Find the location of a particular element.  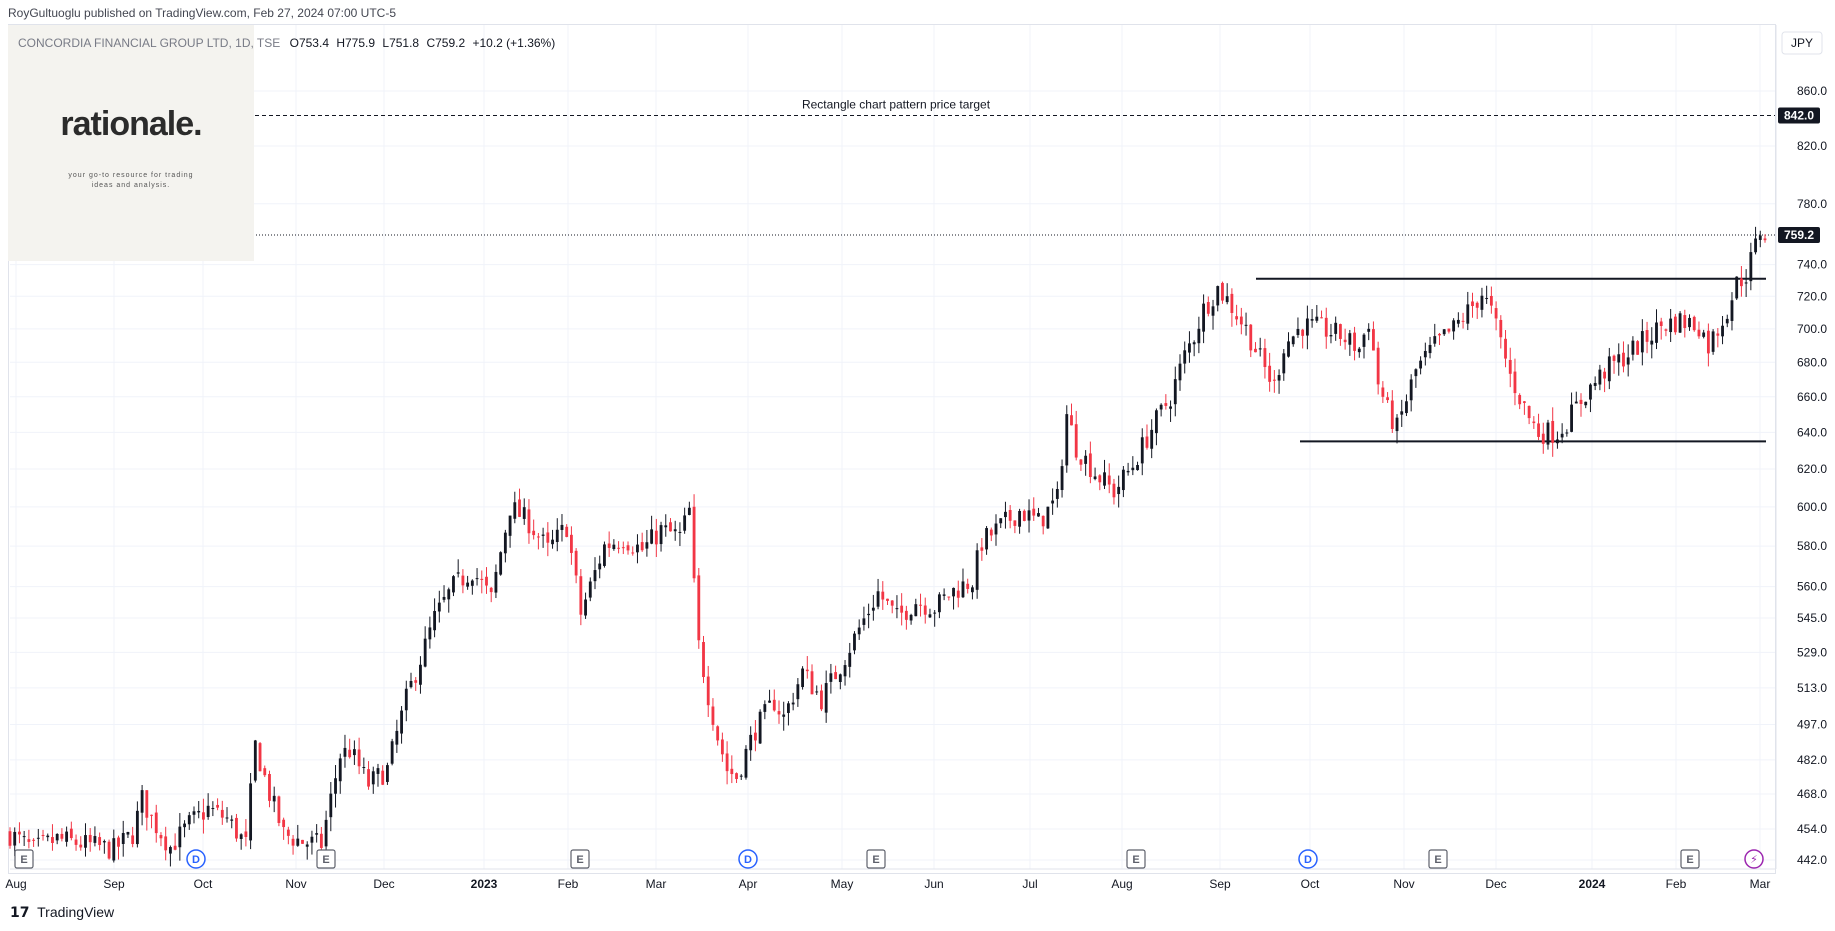

event-markers: E D E E D E E D E E ⚡ is located at coordinates (889, 859).